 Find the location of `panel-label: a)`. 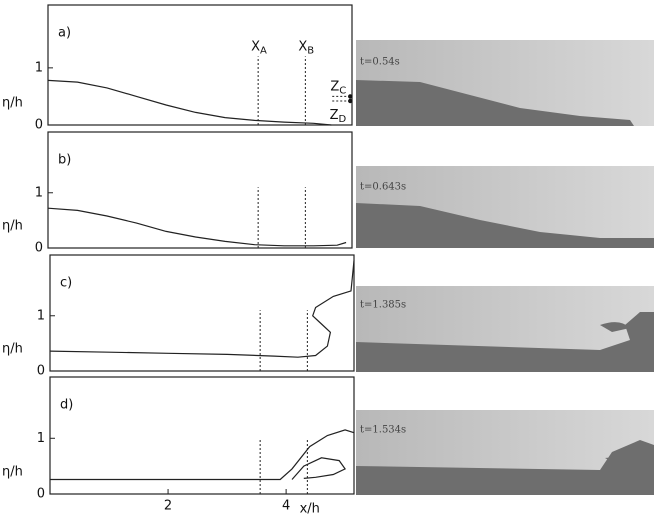

panel-label: a) is located at coordinates (64, 33).